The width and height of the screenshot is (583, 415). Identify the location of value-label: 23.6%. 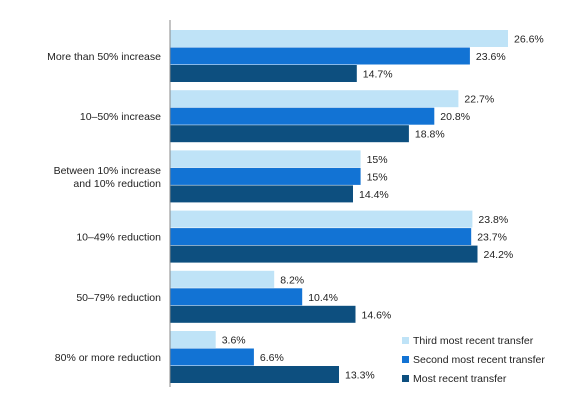
(491, 57).